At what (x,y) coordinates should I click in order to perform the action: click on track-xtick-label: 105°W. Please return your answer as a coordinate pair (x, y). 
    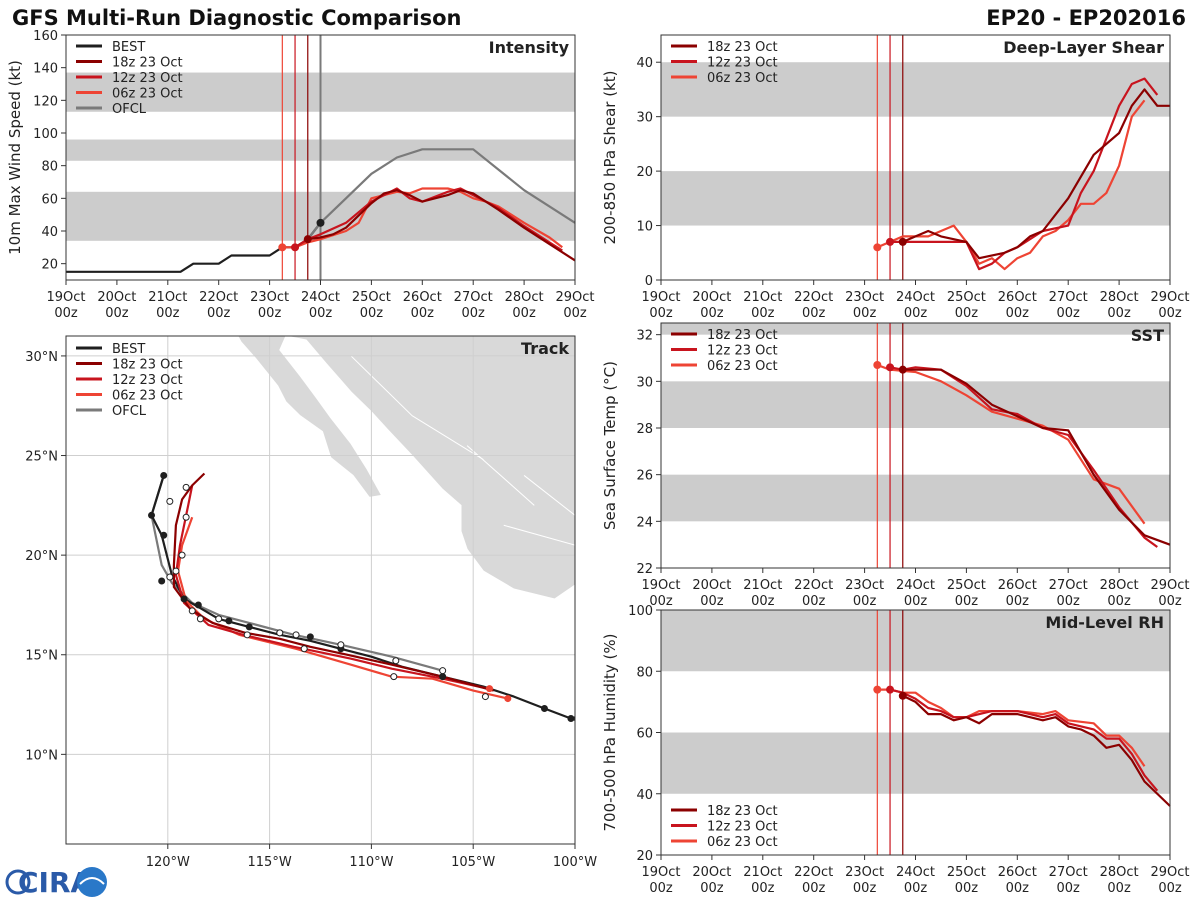
    Looking at the image, I should click on (473, 862).